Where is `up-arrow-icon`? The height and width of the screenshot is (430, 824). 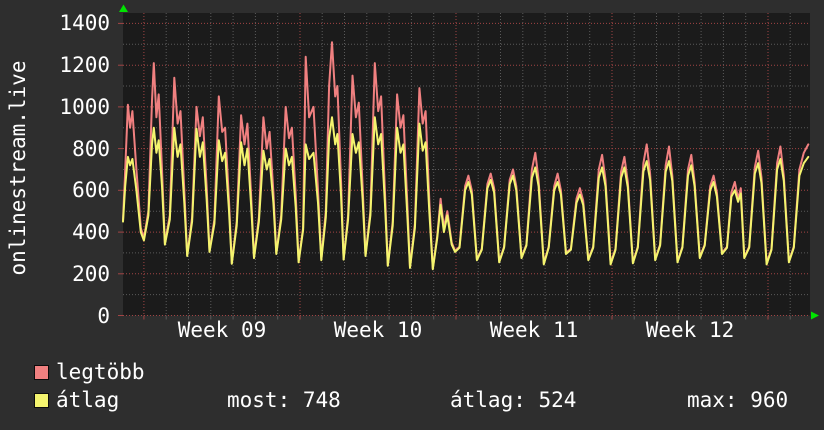 up-arrow-icon is located at coordinates (123, 8).